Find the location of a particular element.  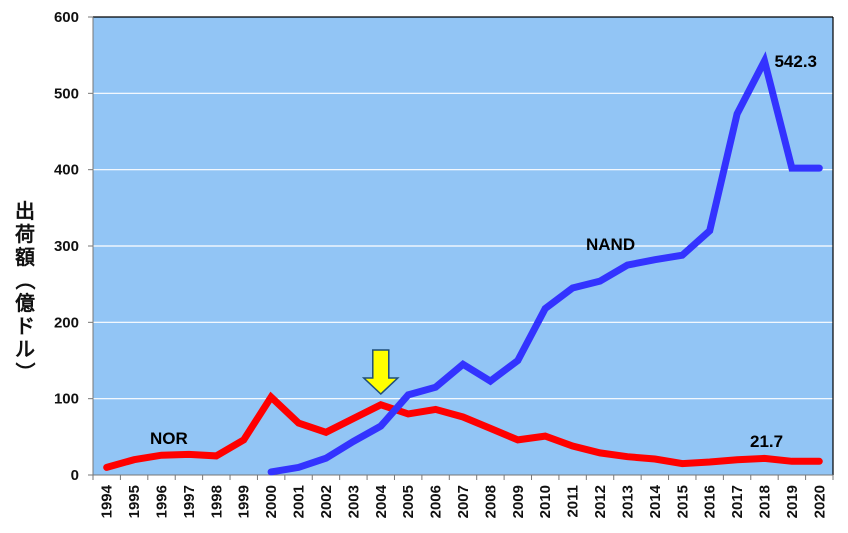

y-tick-labels: 0 100 200 300 400 500 600 is located at coordinates (66, 246).